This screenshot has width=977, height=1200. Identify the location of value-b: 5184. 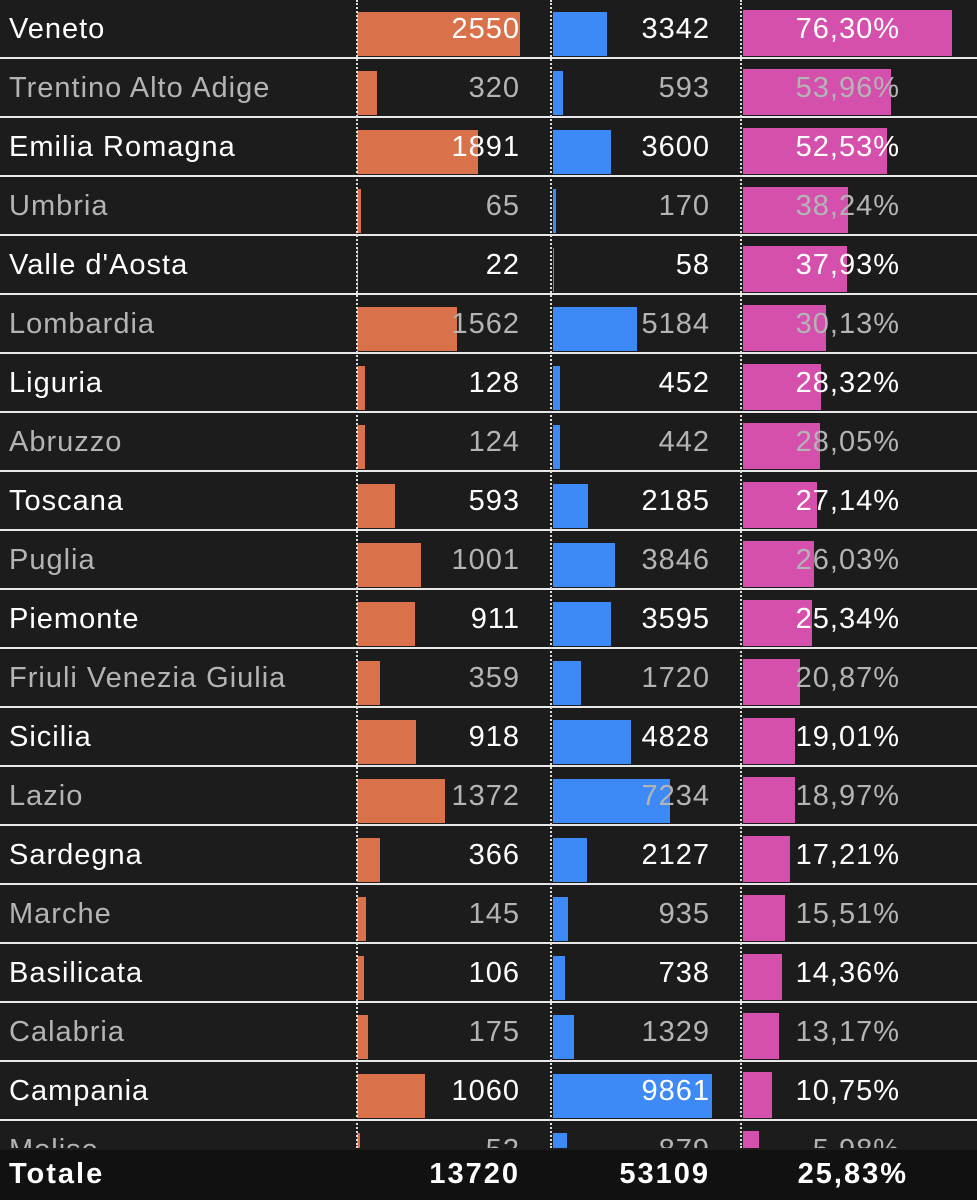
(675, 324).